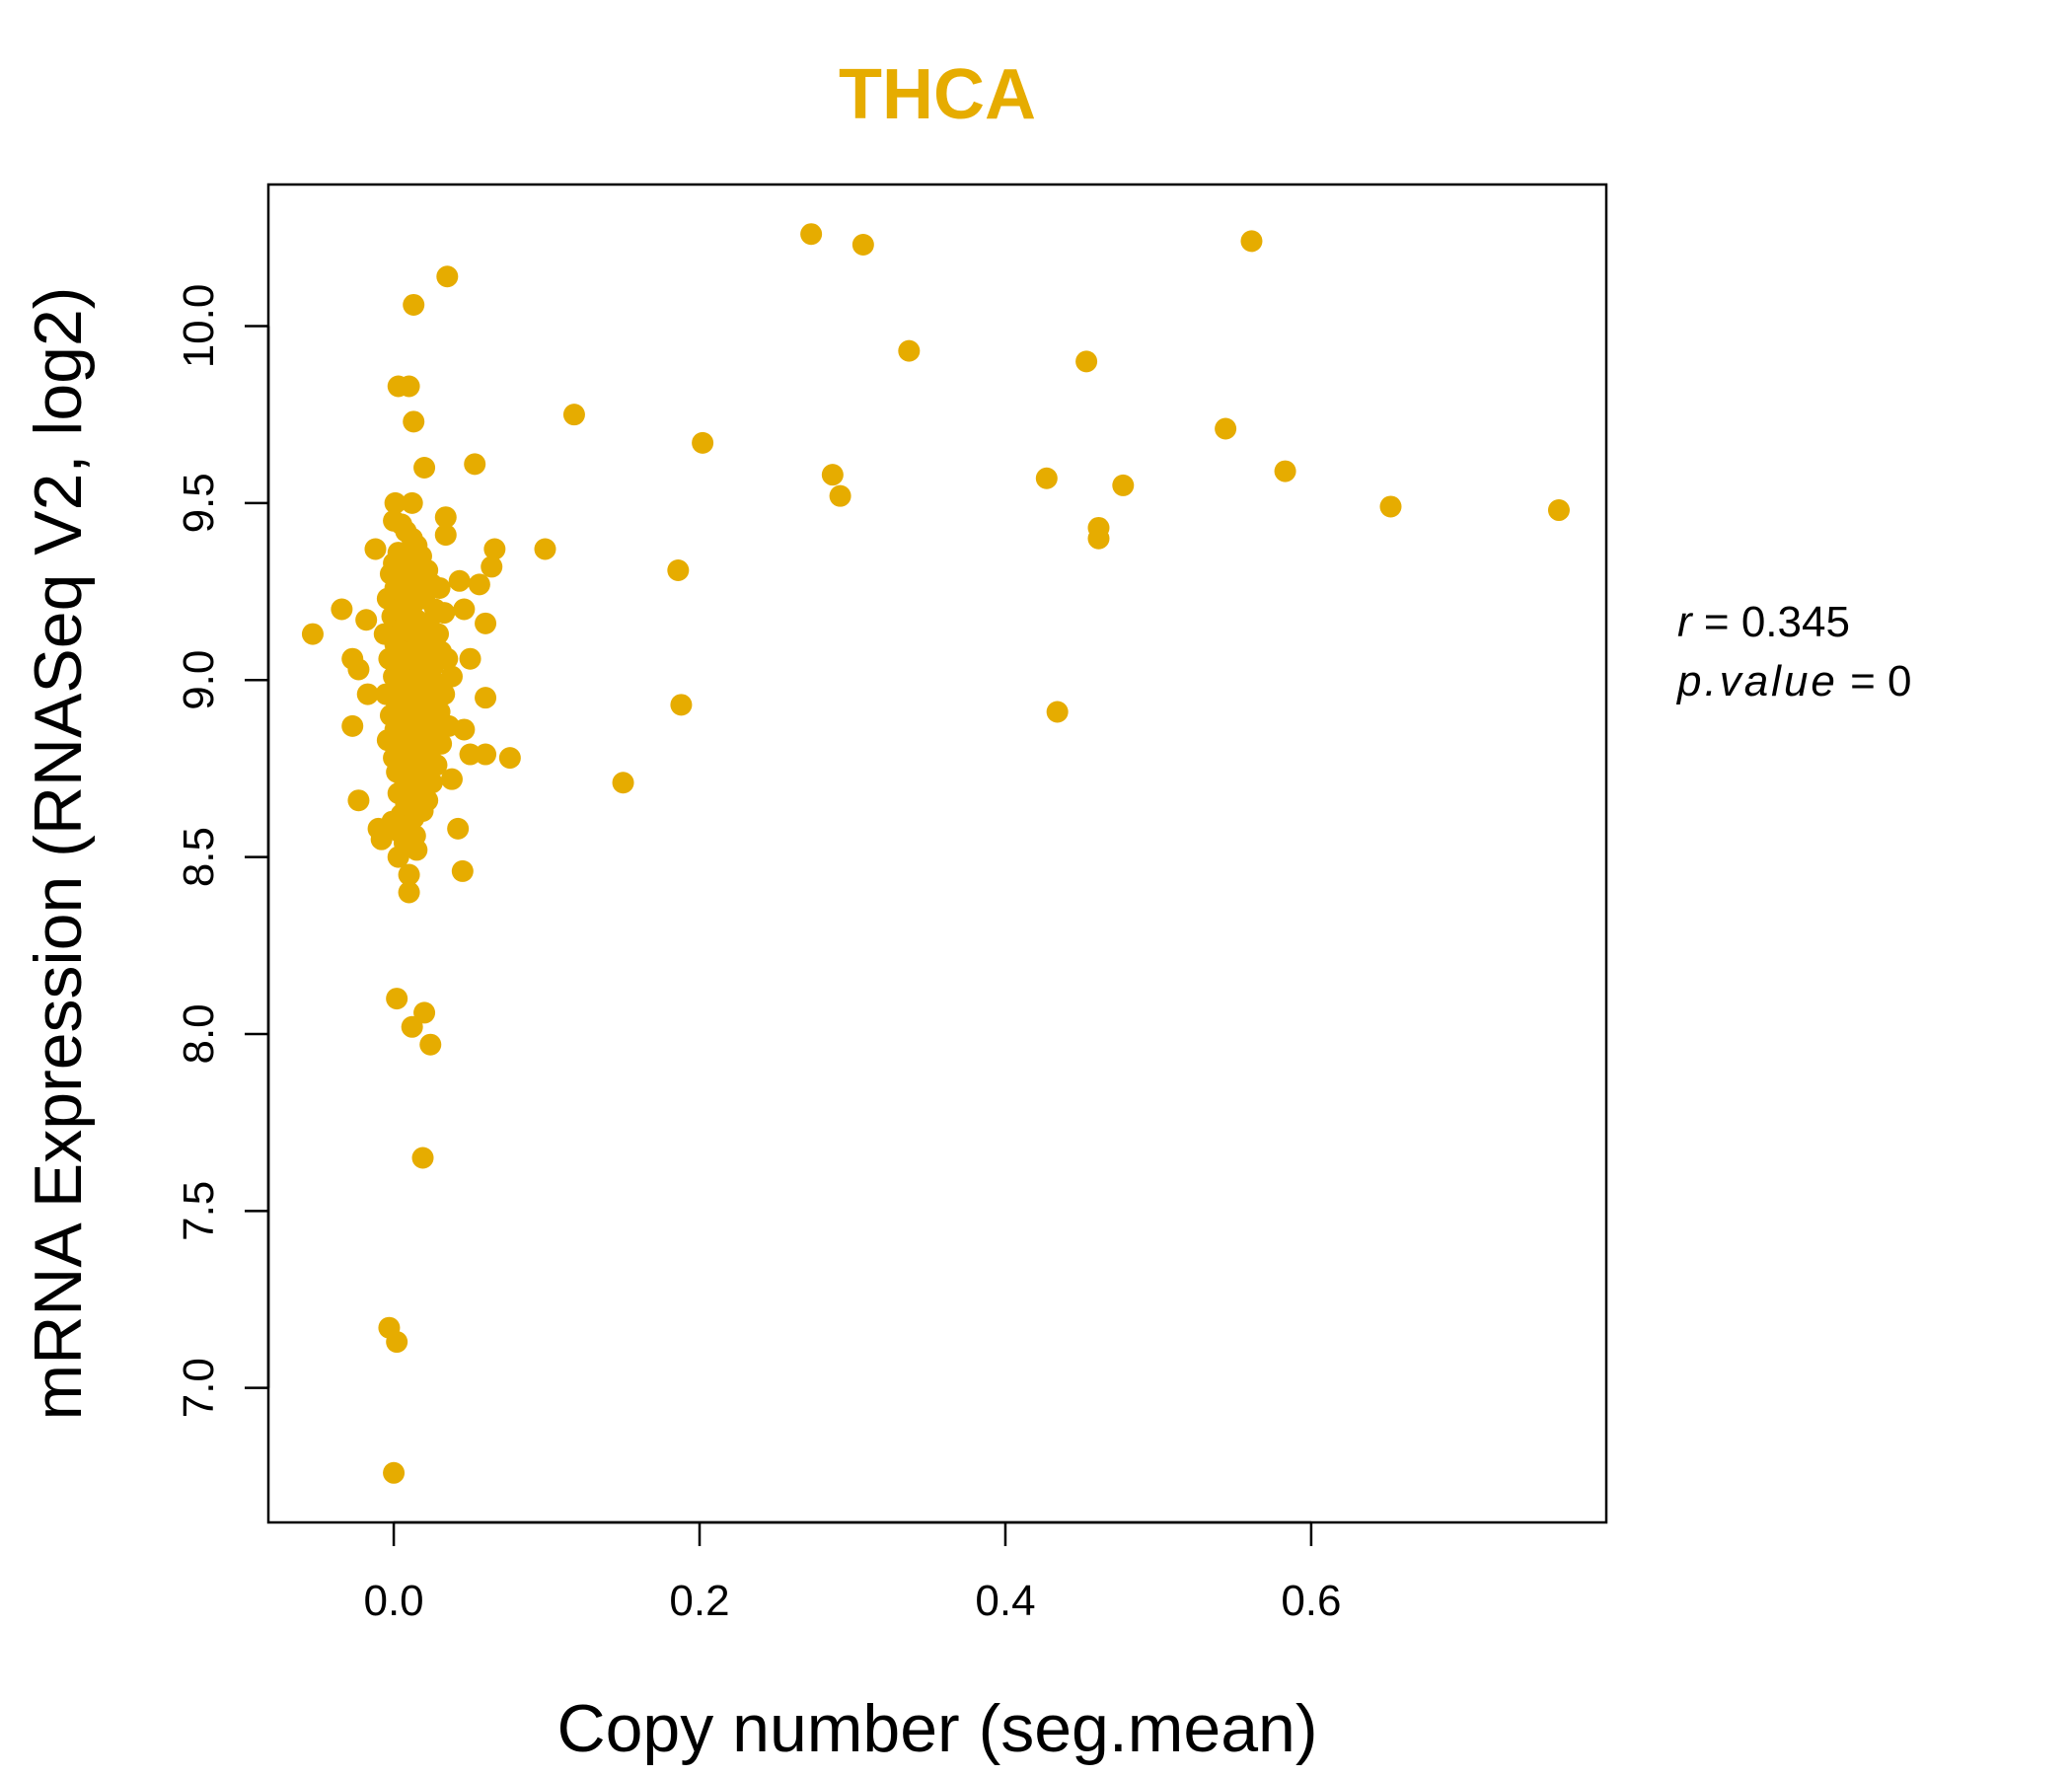 This screenshot has width=2072, height=1776. I want to click on correlation-annotation: r = 0.345 p.value = 0, so click(1794, 651).